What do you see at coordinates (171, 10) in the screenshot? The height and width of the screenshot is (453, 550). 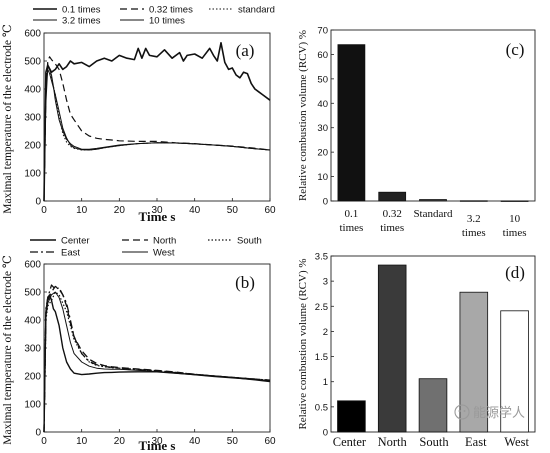 I see `legend-label: 0.32 times` at bounding box center [171, 10].